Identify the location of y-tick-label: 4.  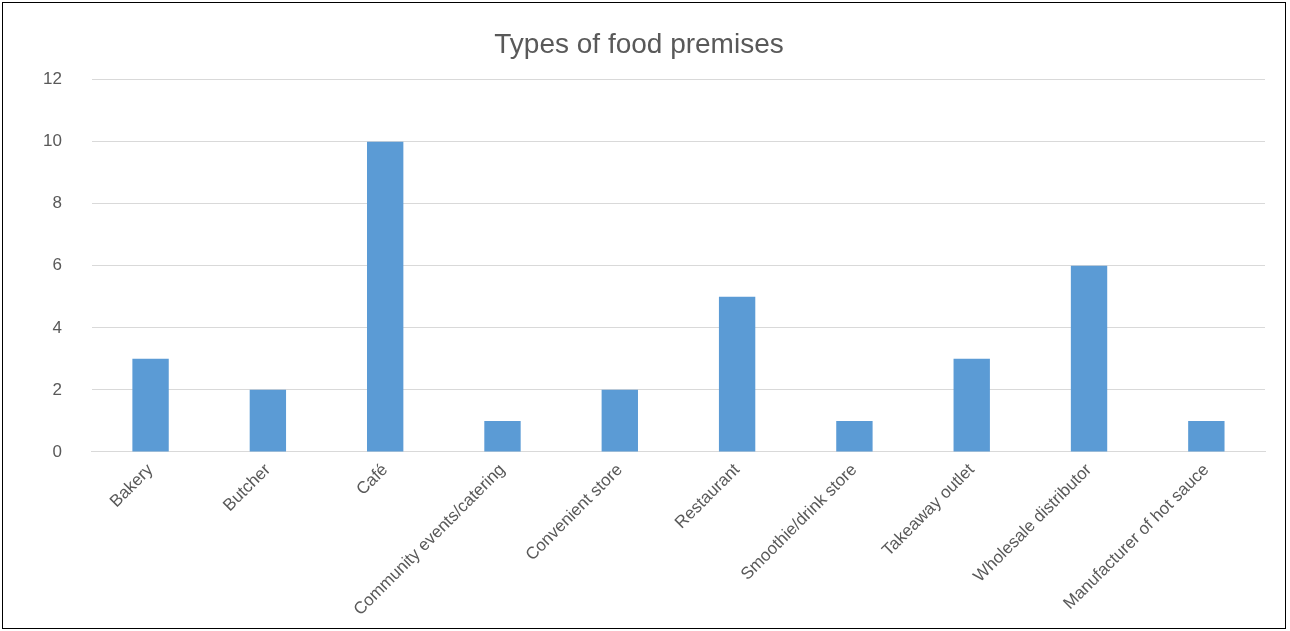
(57, 327).